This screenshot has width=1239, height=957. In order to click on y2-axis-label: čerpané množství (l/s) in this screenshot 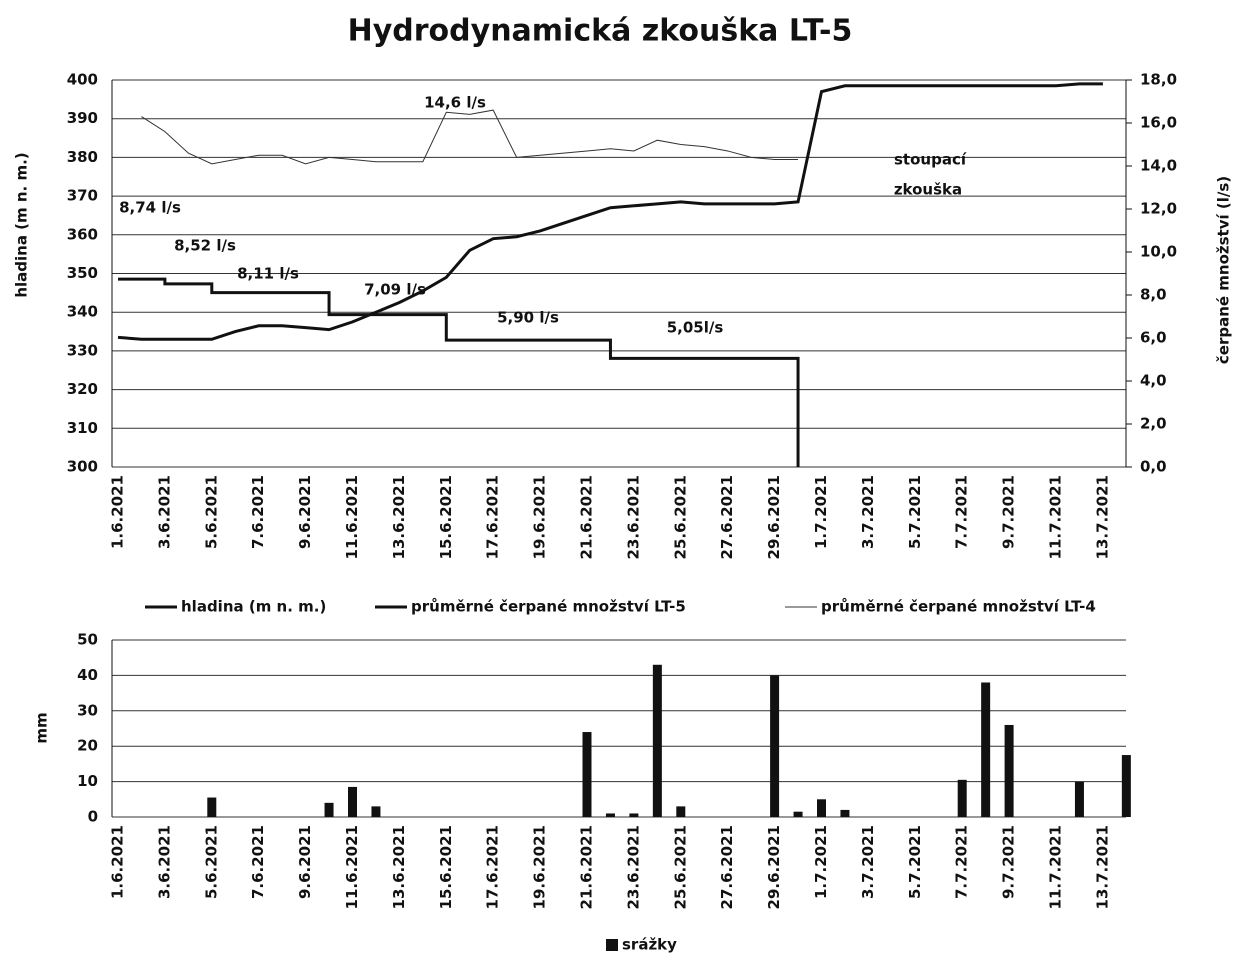, I will do `click(1224, 270)`.